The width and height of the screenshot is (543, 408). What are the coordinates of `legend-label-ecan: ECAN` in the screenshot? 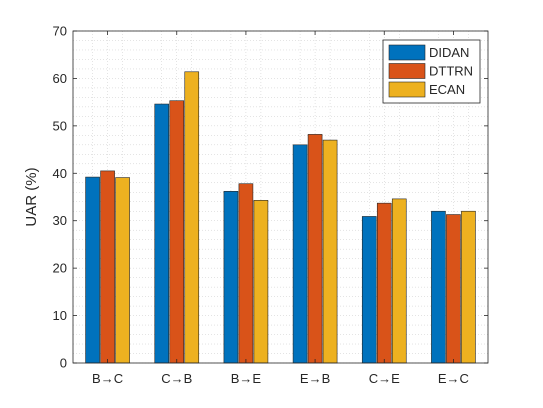 It's located at (447, 89).